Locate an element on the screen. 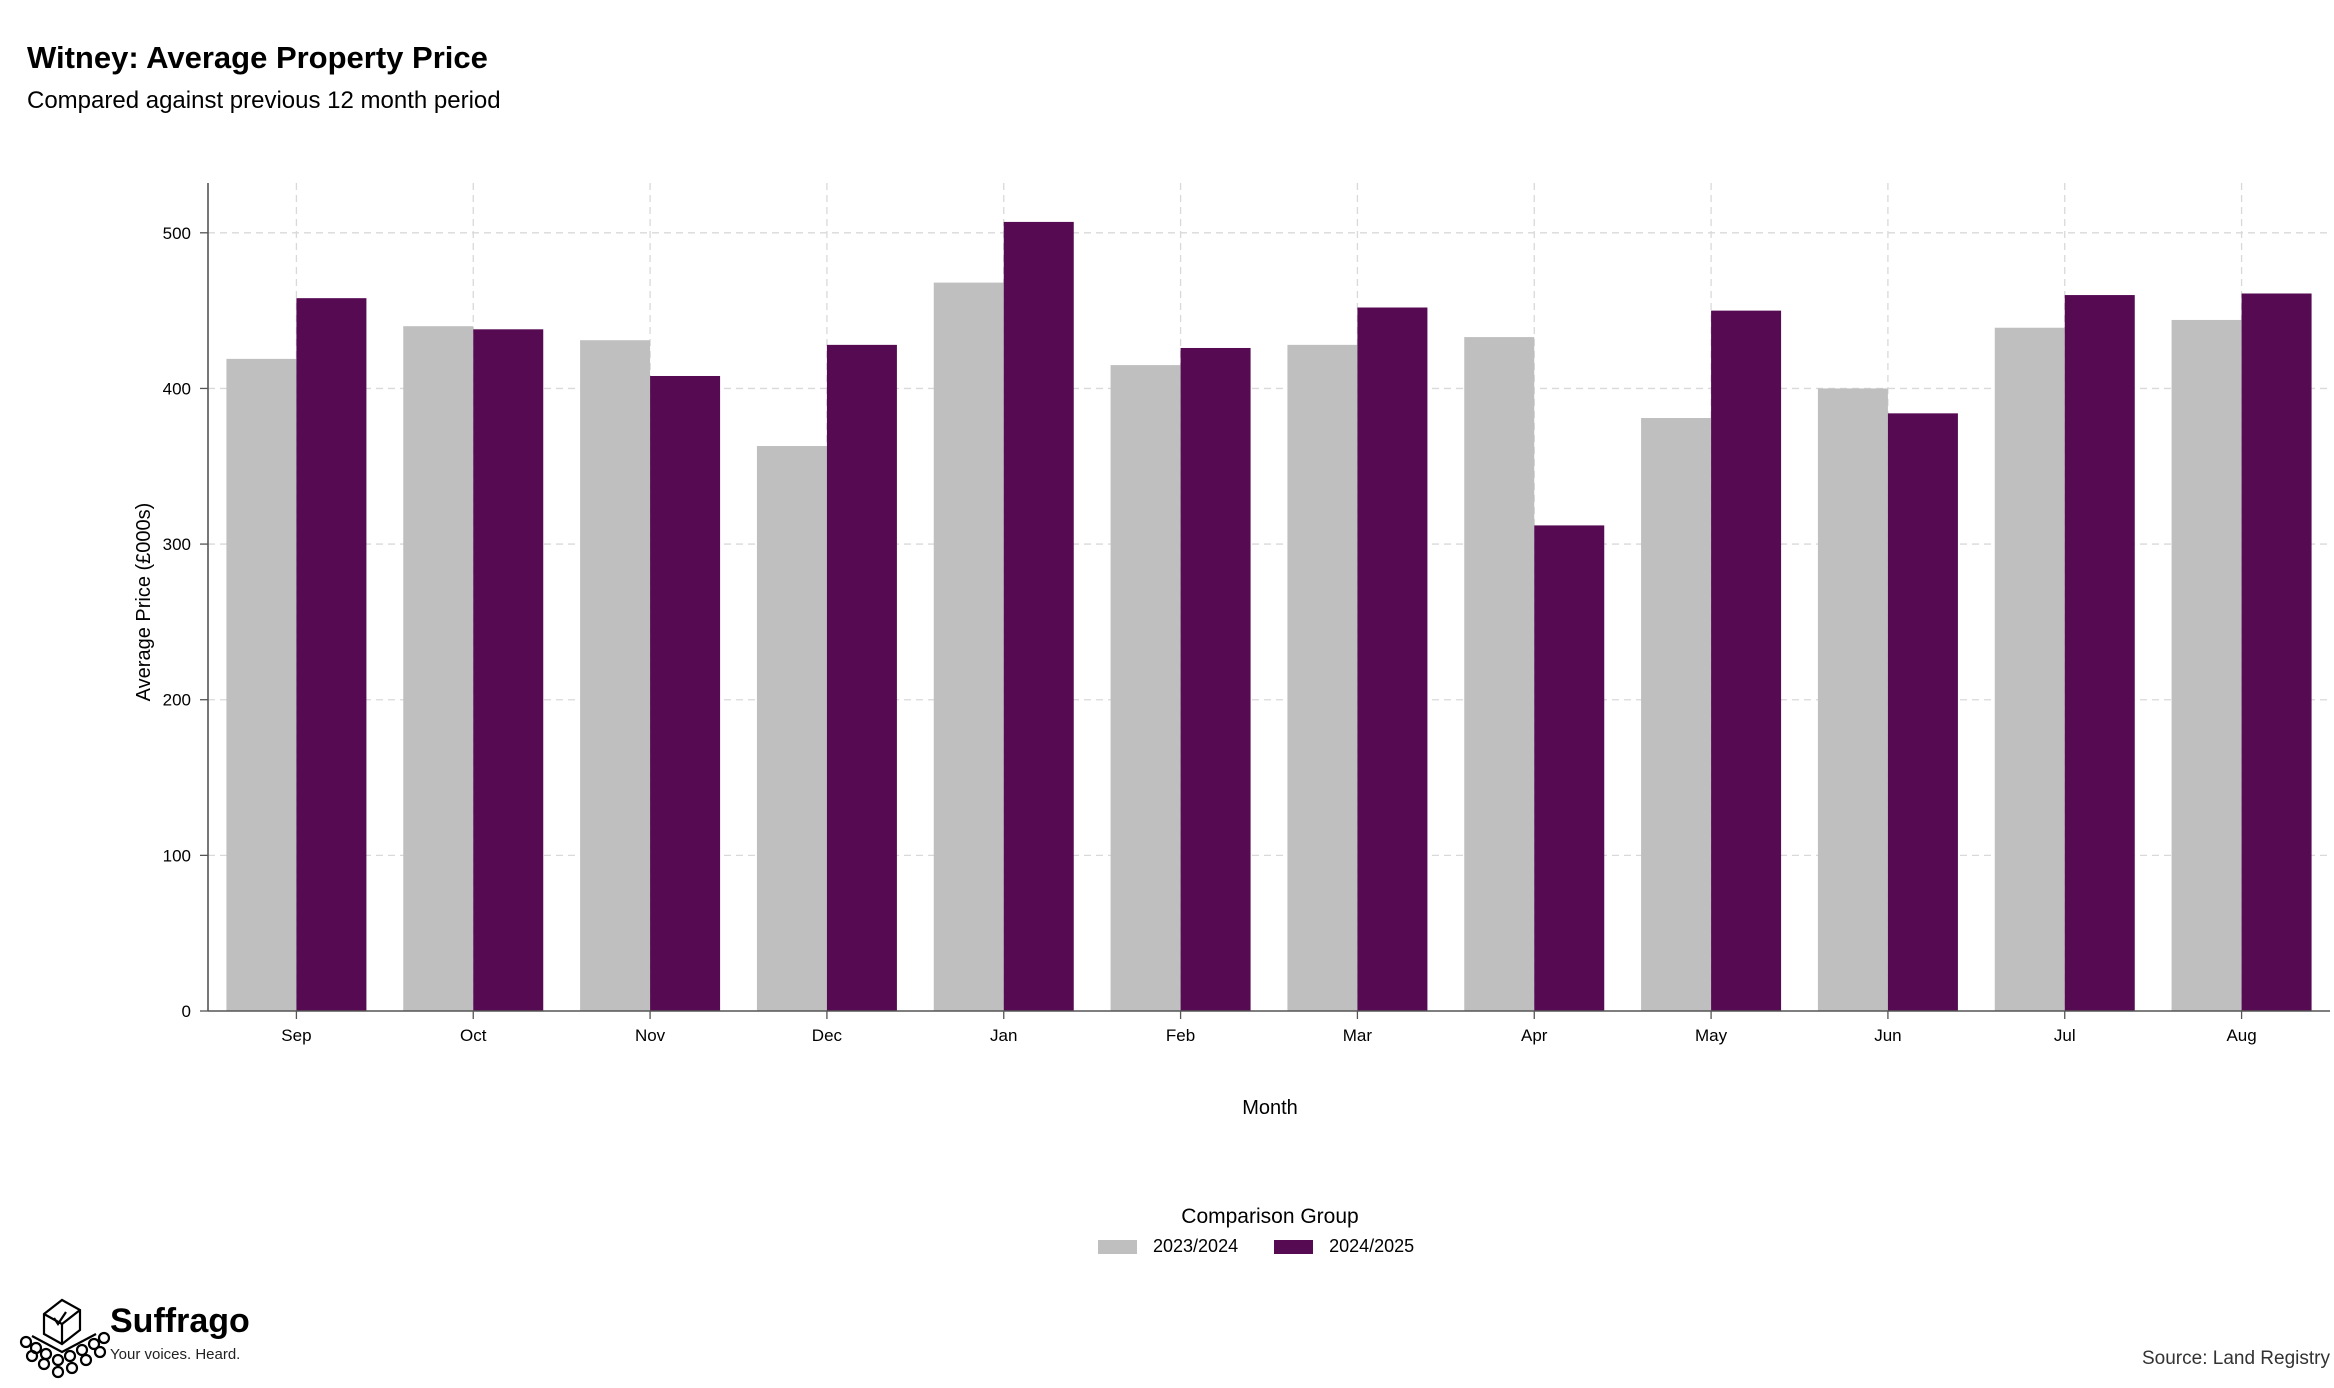  brand-logo: Suffrago Your voices. Heard. is located at coordinates (132, 1338).